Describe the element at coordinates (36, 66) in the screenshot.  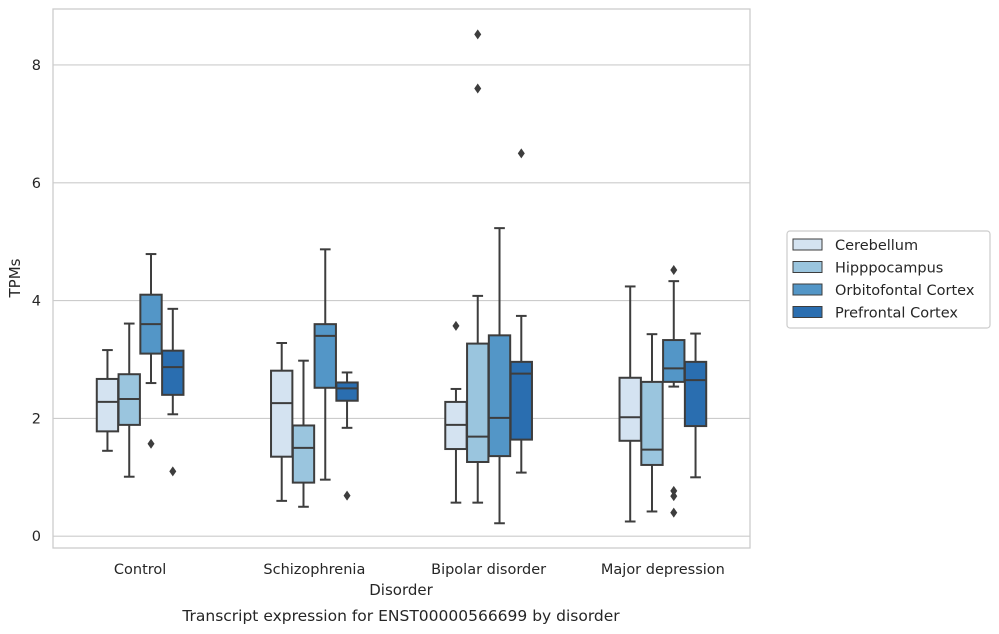
I see `y-tick-label: 8` at that location.